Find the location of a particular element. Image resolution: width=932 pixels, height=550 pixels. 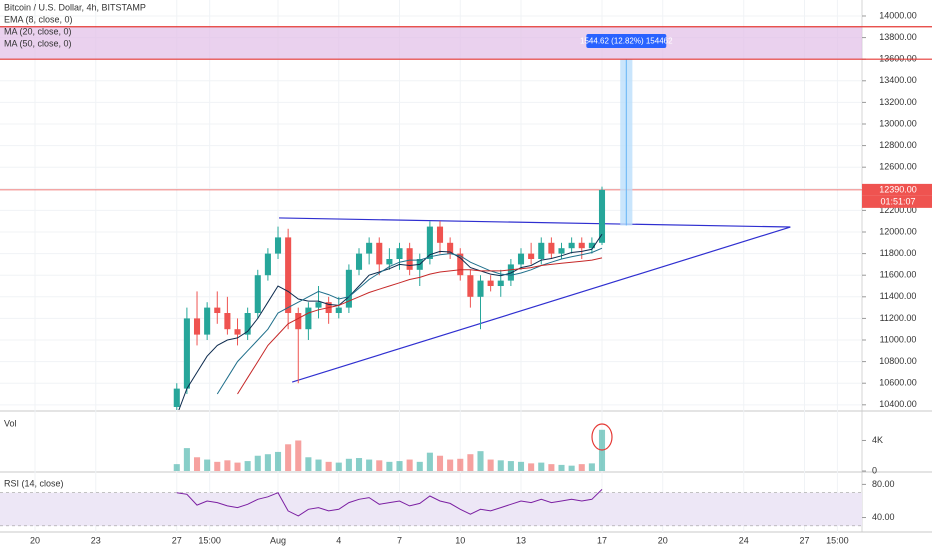

y-tick-label: 11200.00 is located at coordinates (898, 318).